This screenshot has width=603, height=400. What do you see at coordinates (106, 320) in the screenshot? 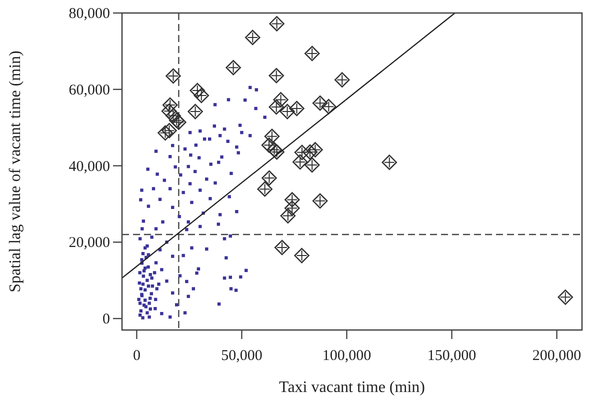
I see `y-tick-label: 0` at bounding box center [106, 320].